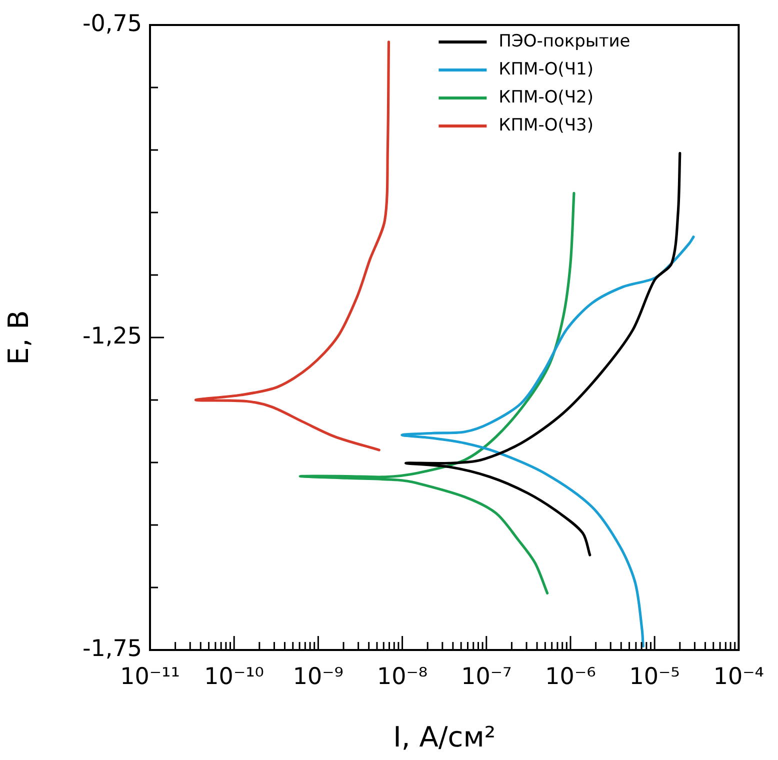 This screenshot has width=778, height=760. Describe the element at coordinates (738, 677) in the screenshot. I see `x-tick-label: 10⁻⁴` at that location.